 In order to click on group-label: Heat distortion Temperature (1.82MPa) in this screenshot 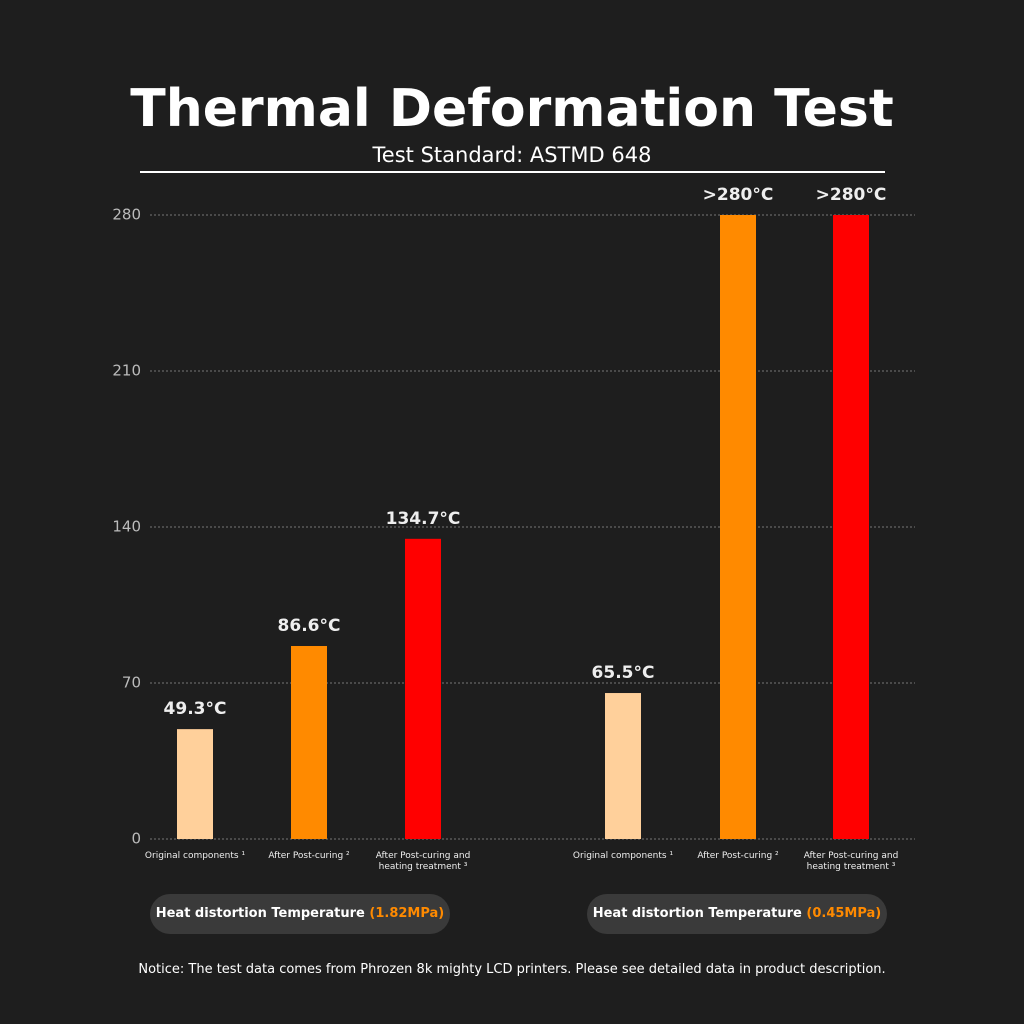, I will do `click(300, 914)`.